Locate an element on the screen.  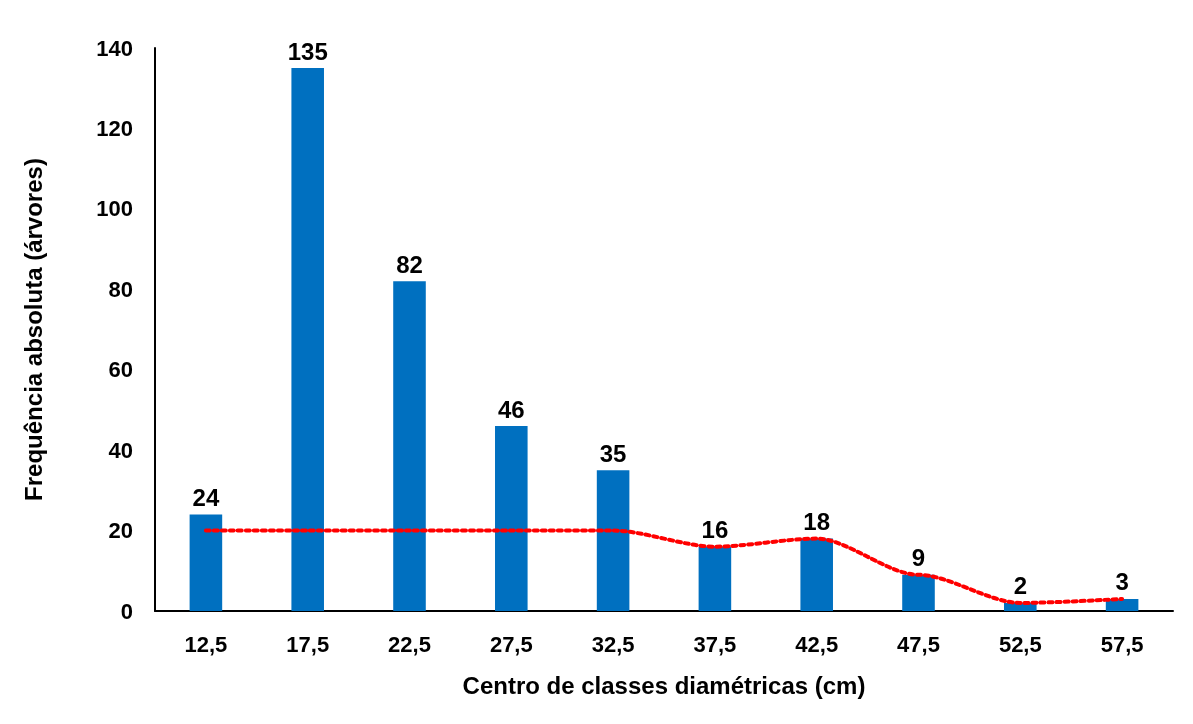
data-label: 46 is located at coordinates (511, 409).